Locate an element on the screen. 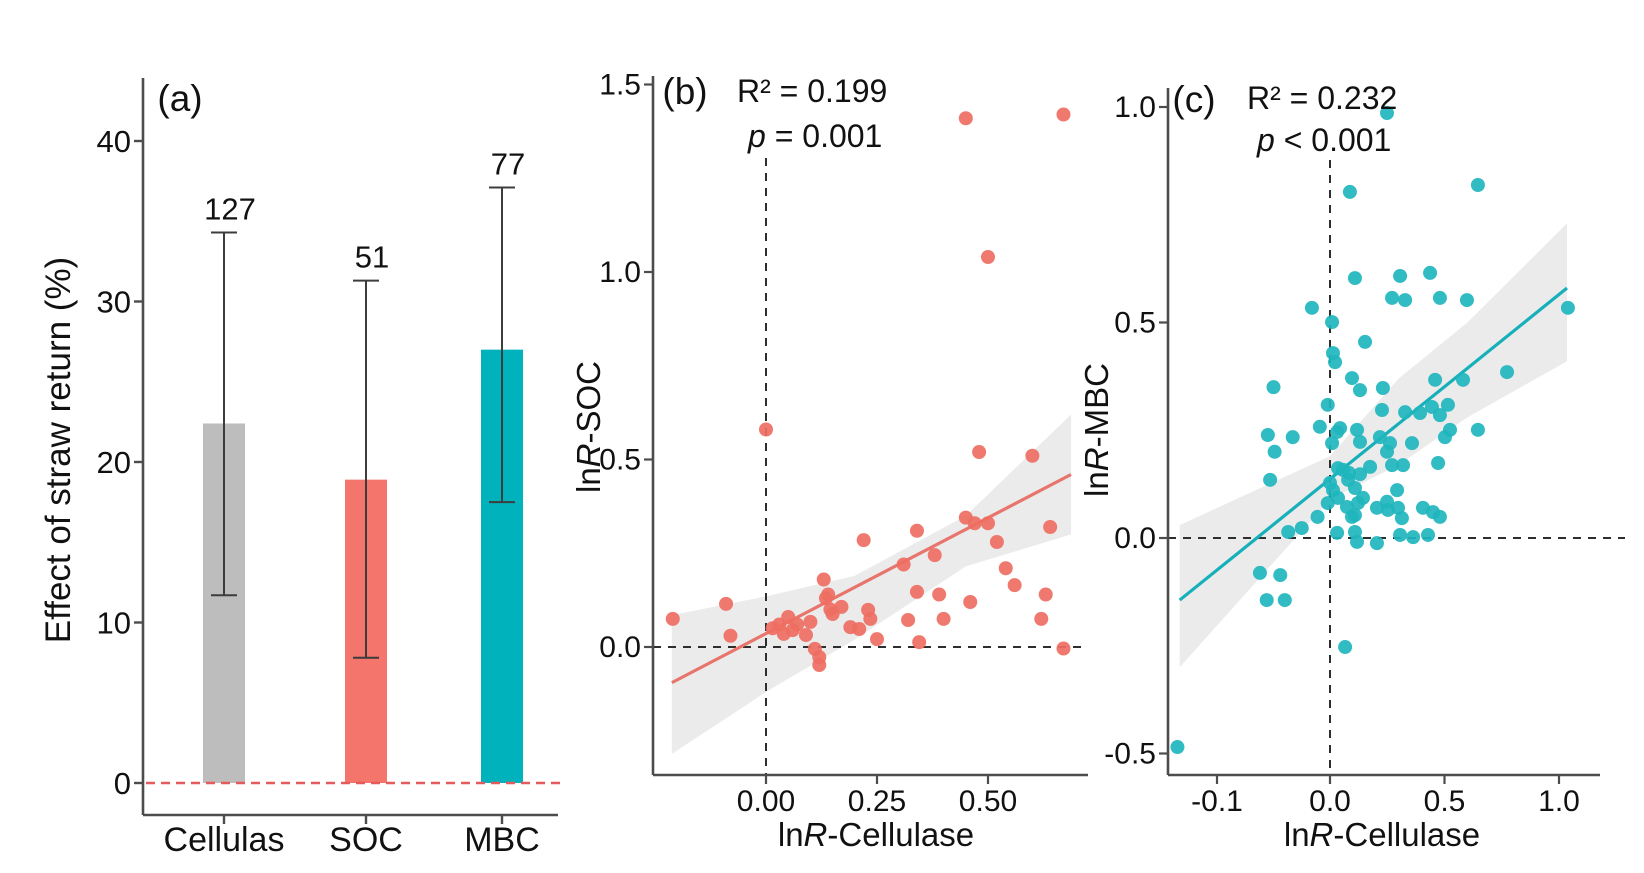 The height and width of the screenshot is (873, 1644). y-axis-title-c: lnR-MBC is located at coordinates (1096, 430).